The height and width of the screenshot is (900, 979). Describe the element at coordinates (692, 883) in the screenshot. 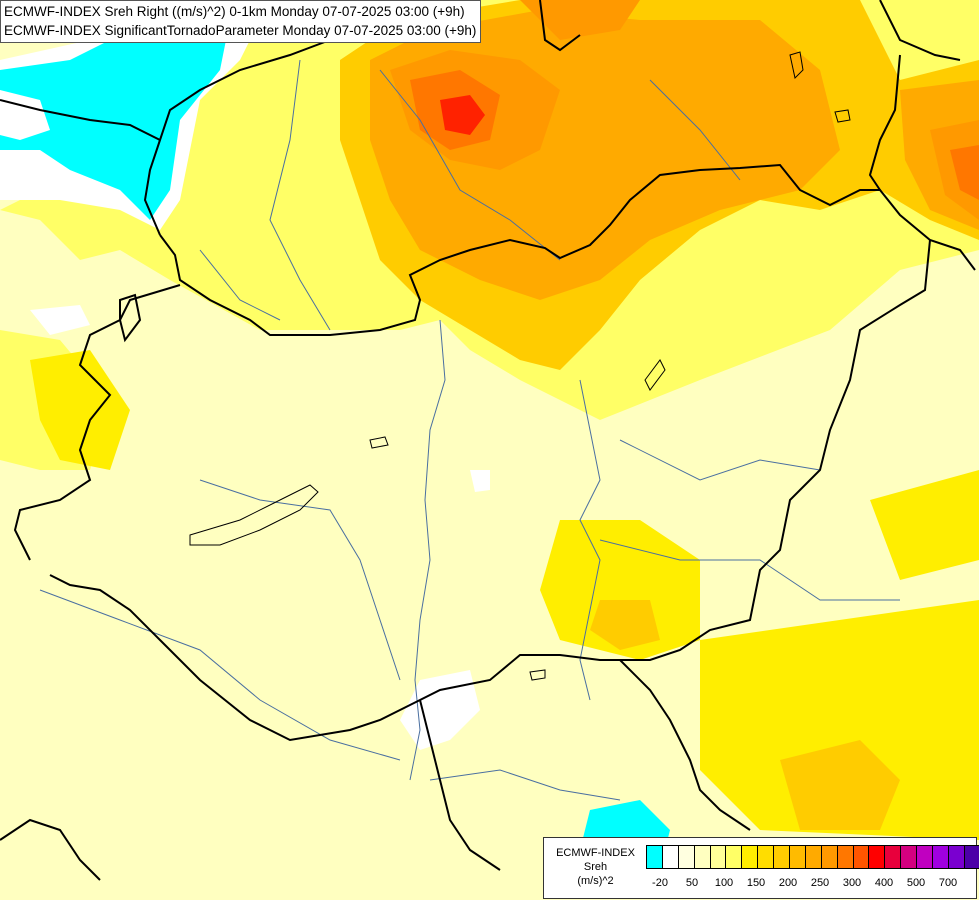

I see `legend-tick-label: 50` at that location.